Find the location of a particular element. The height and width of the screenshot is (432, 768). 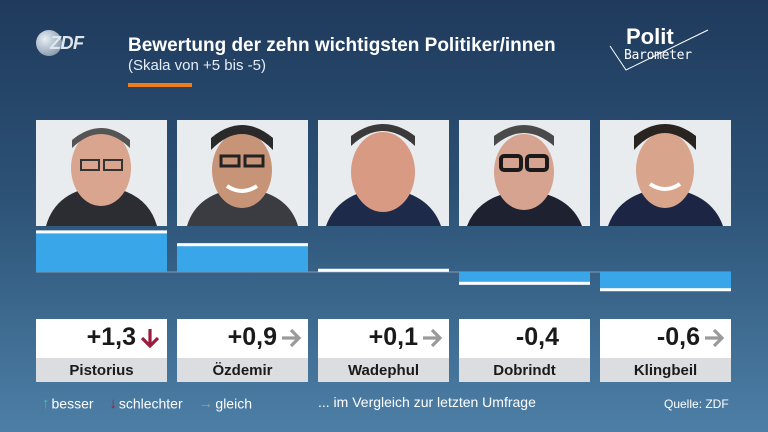

category-label: Klingbeil is located at coordinates (665, 370).